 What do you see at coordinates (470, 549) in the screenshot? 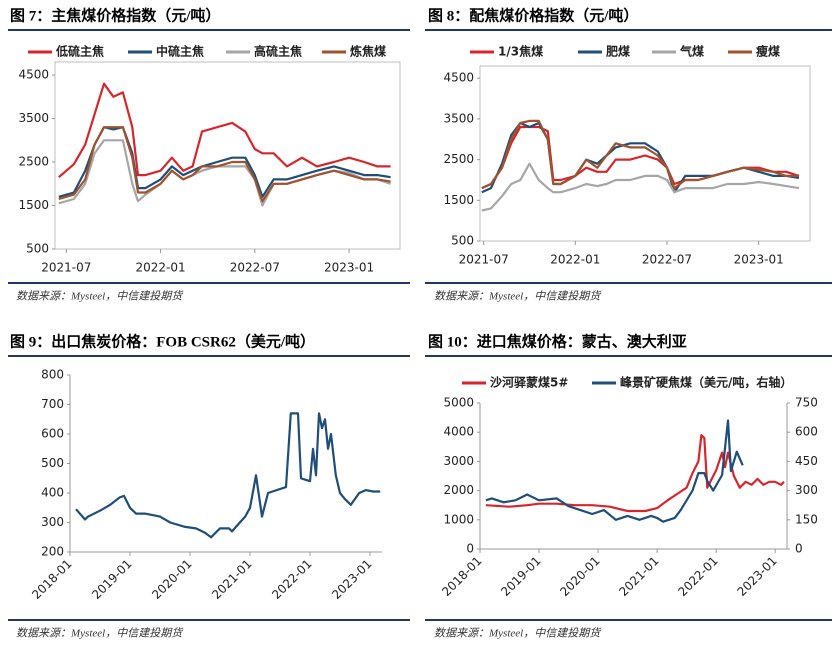
I see `y-tick-label: 0` at bounding box center [470, 549].